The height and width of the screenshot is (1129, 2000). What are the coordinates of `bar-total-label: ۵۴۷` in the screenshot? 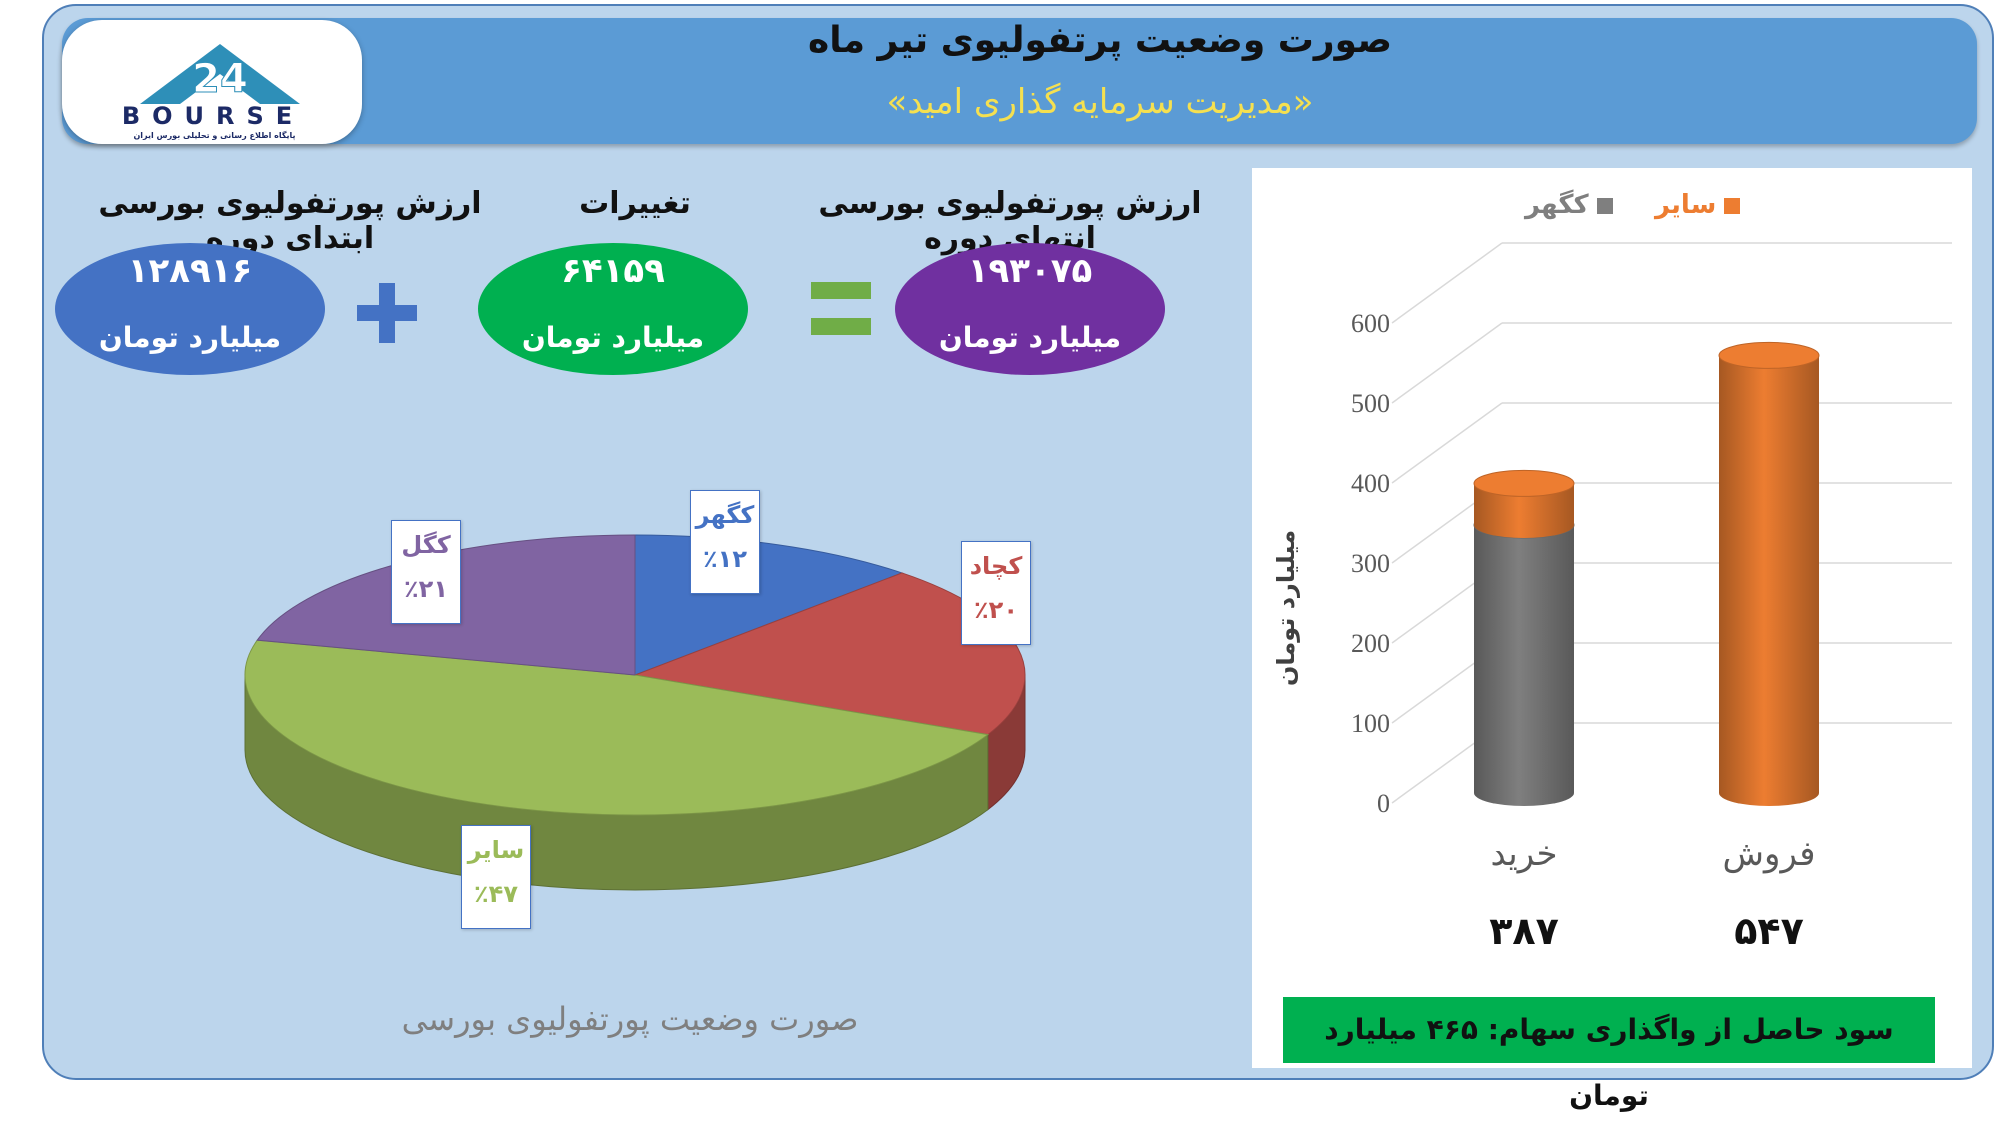 It's located at (1769, 931).